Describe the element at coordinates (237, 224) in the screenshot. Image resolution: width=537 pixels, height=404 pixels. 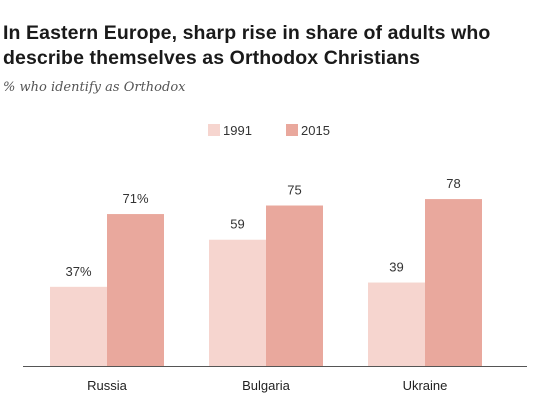
I see `value-label-bulgaria-1991: 59` at that location.